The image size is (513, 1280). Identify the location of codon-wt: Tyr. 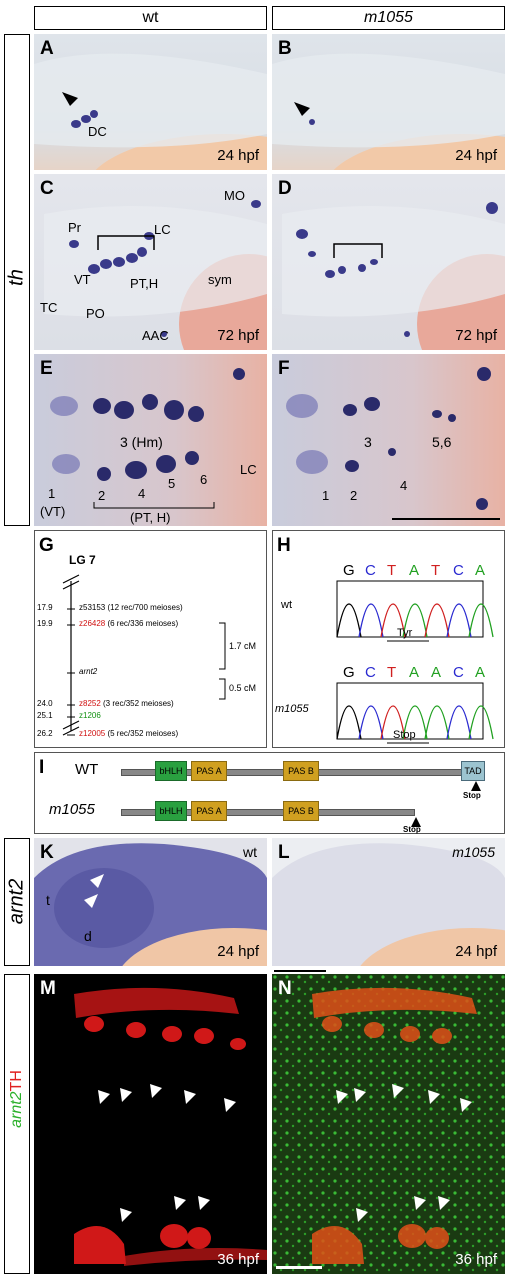
(405, 633).